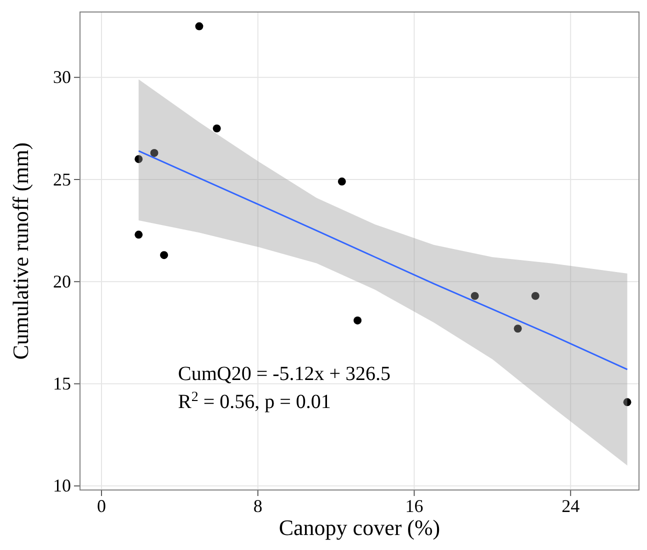 The image size is (647, 550). Describe the element at coordinates (20, 251) in the screenshot. I see `y-axis-title: Cumulative runoff (mm)` at that location.